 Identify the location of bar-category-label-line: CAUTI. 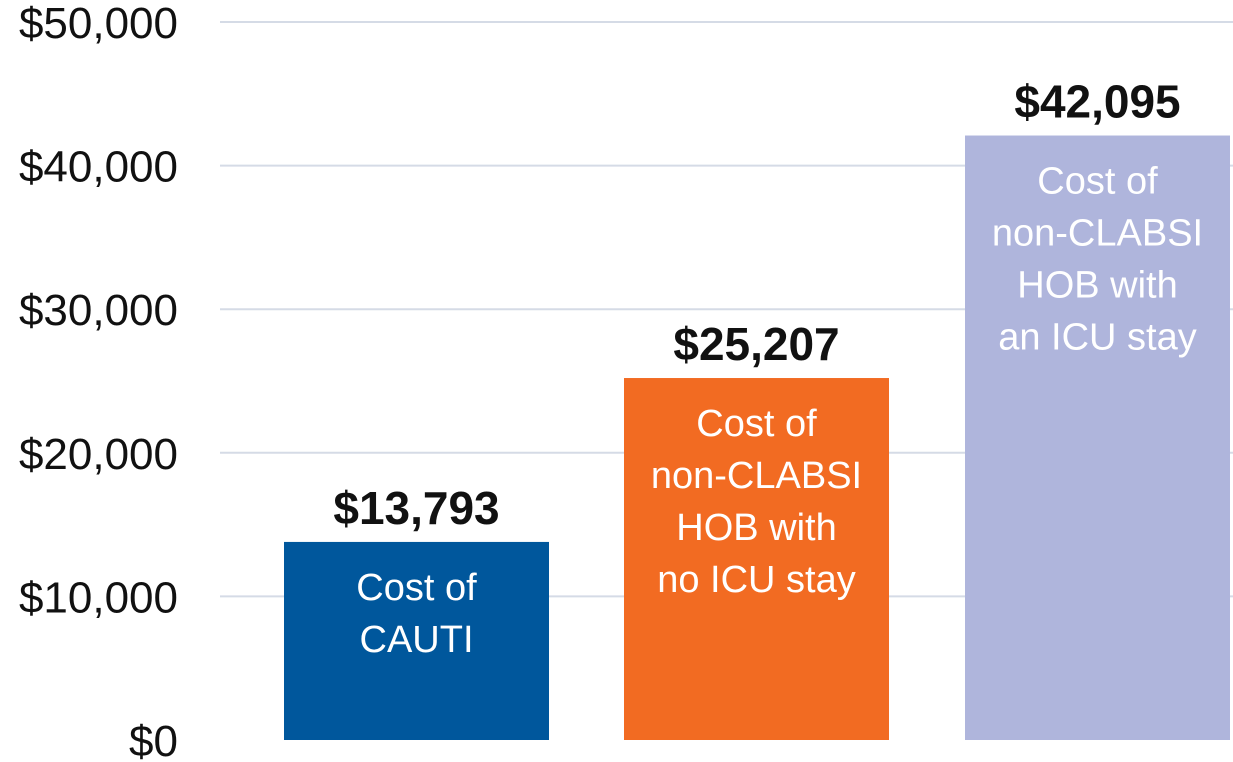
(417, 640).